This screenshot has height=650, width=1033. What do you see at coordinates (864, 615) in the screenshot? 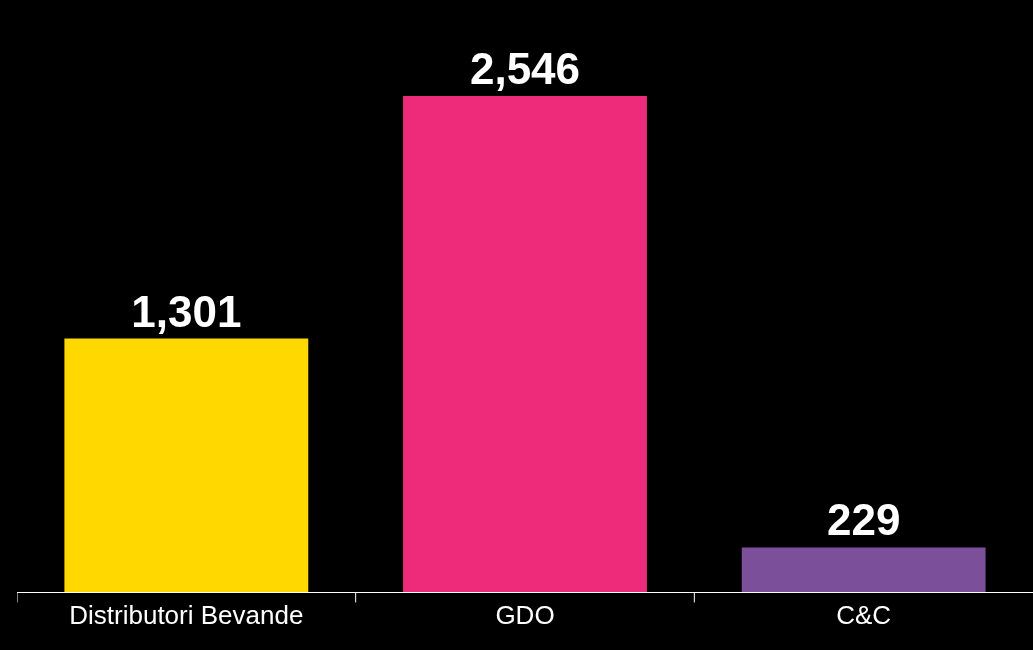
I see `x-tick-label: C&C` at bounding box center [864, 615].